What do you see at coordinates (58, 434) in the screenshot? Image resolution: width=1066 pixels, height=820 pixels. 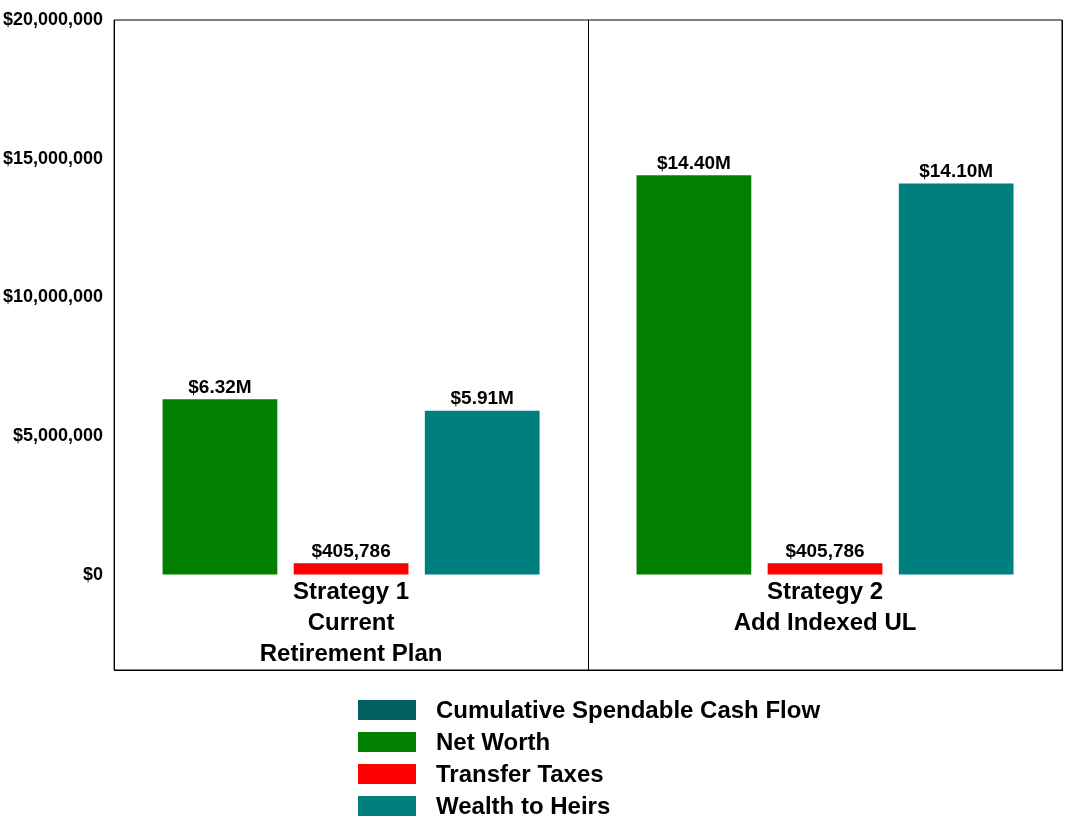 I see `y-tick-label: $5,000,000` at bounding box center [58, 434].